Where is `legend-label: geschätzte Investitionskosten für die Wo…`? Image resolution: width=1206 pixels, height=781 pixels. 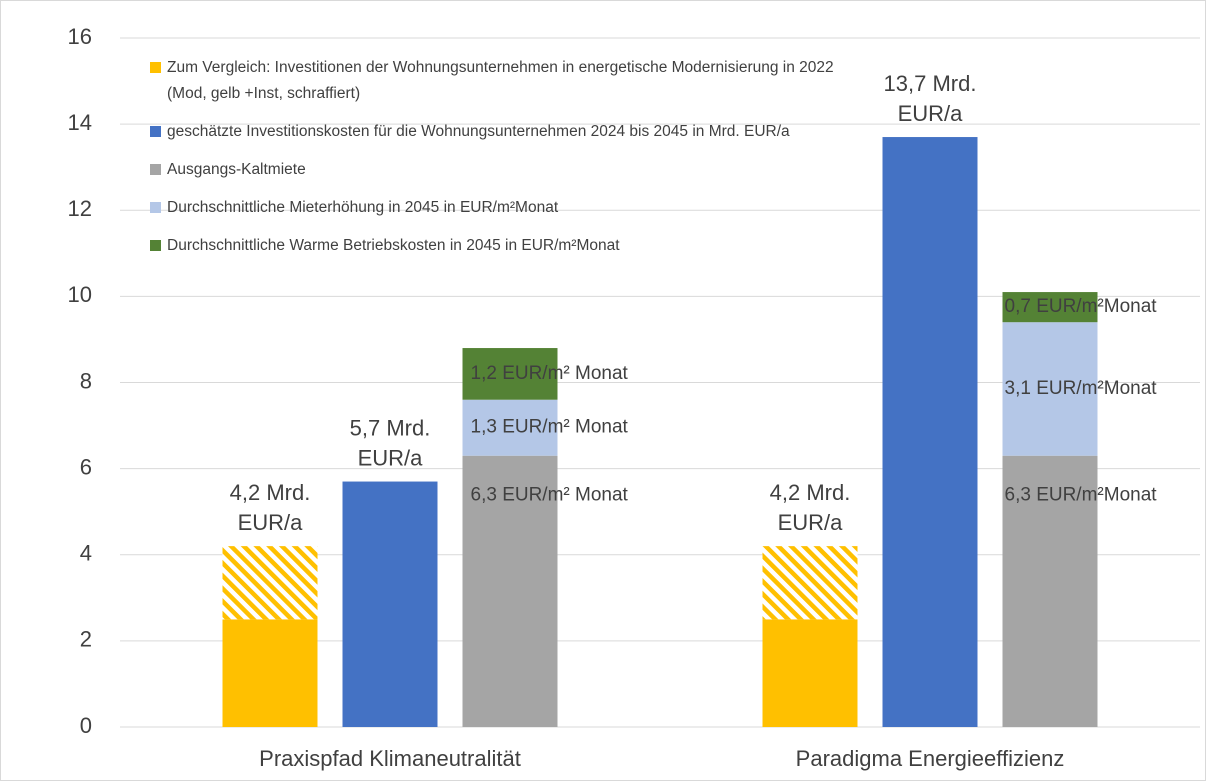
legend-label: geschätzte Investitionskosten für die Wo… is located at coordinates (478, 131).